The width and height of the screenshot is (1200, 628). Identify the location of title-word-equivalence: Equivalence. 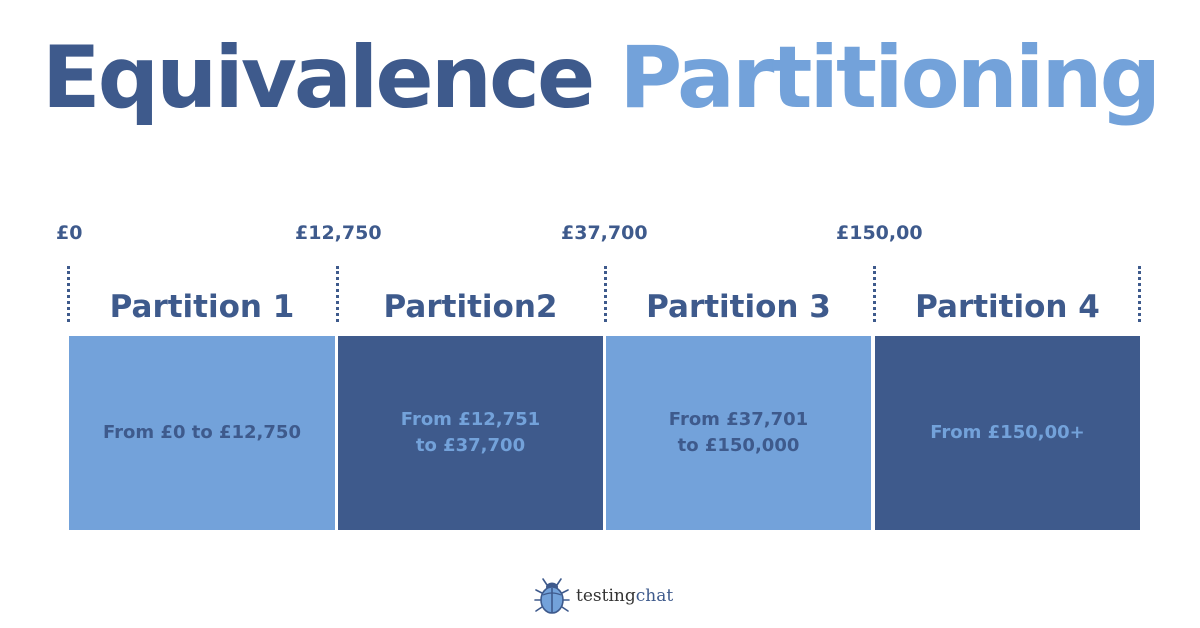
(318, 78).